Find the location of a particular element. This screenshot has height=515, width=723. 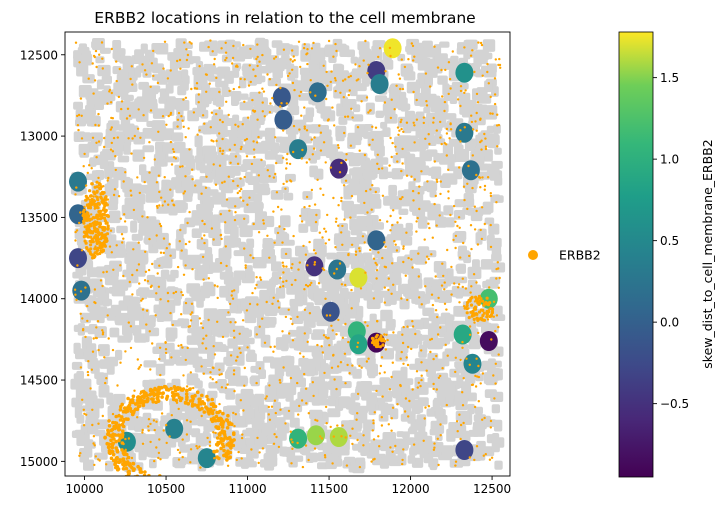

colored-cell is located at coordinates (338, 437).